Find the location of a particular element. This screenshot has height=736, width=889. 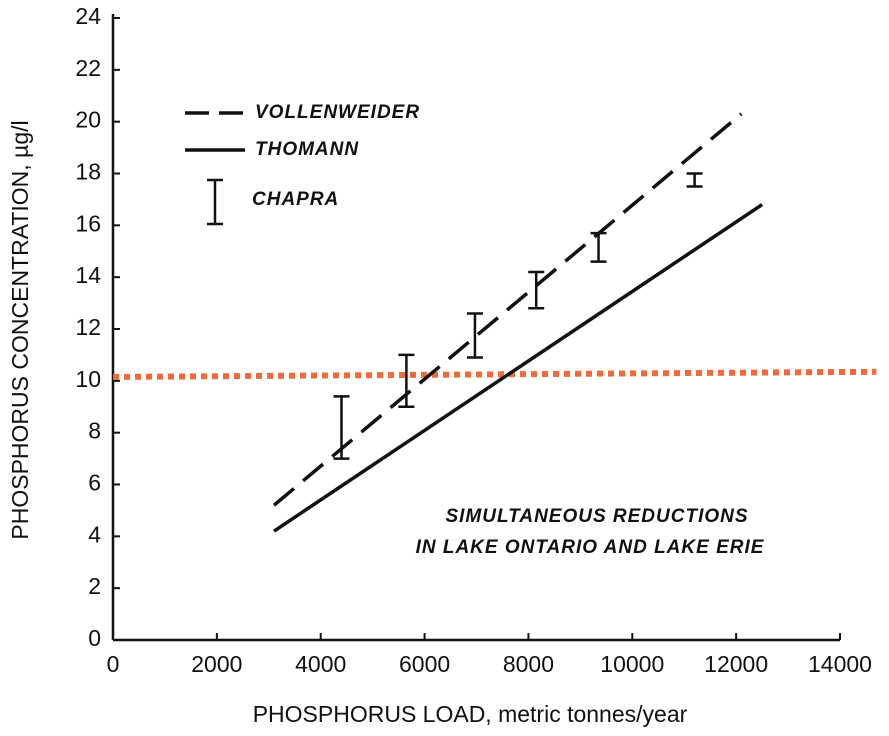

y-tick-label: 8 is located at coordinates (94, 431).